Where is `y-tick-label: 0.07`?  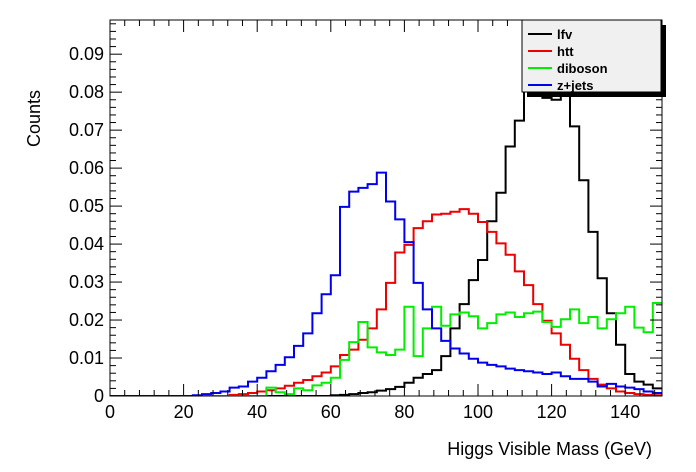
y-tick-label: 0.07 is located at coordinates (86, 130).